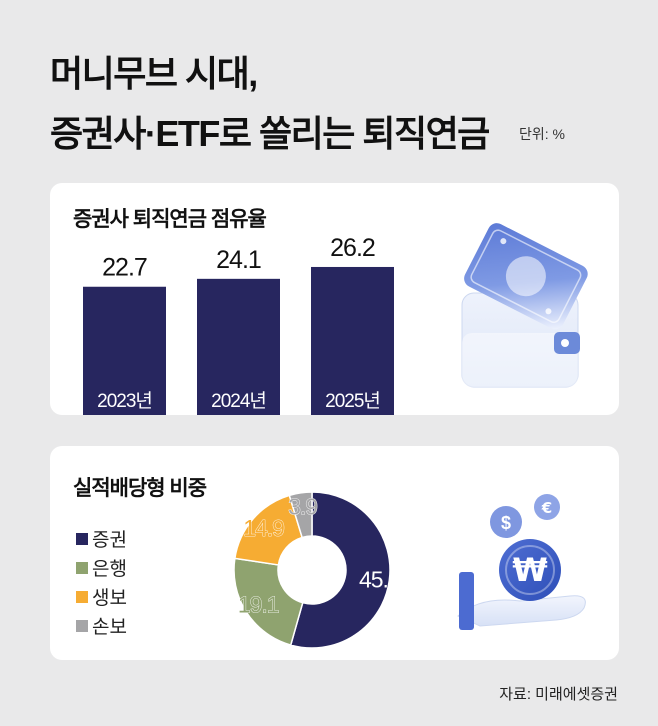 The height and width of the screenshot is (726, 658). Describe the element at coordinates (352, 401) in the screenshot. I see `bar-category-label: 2025년` at that location.